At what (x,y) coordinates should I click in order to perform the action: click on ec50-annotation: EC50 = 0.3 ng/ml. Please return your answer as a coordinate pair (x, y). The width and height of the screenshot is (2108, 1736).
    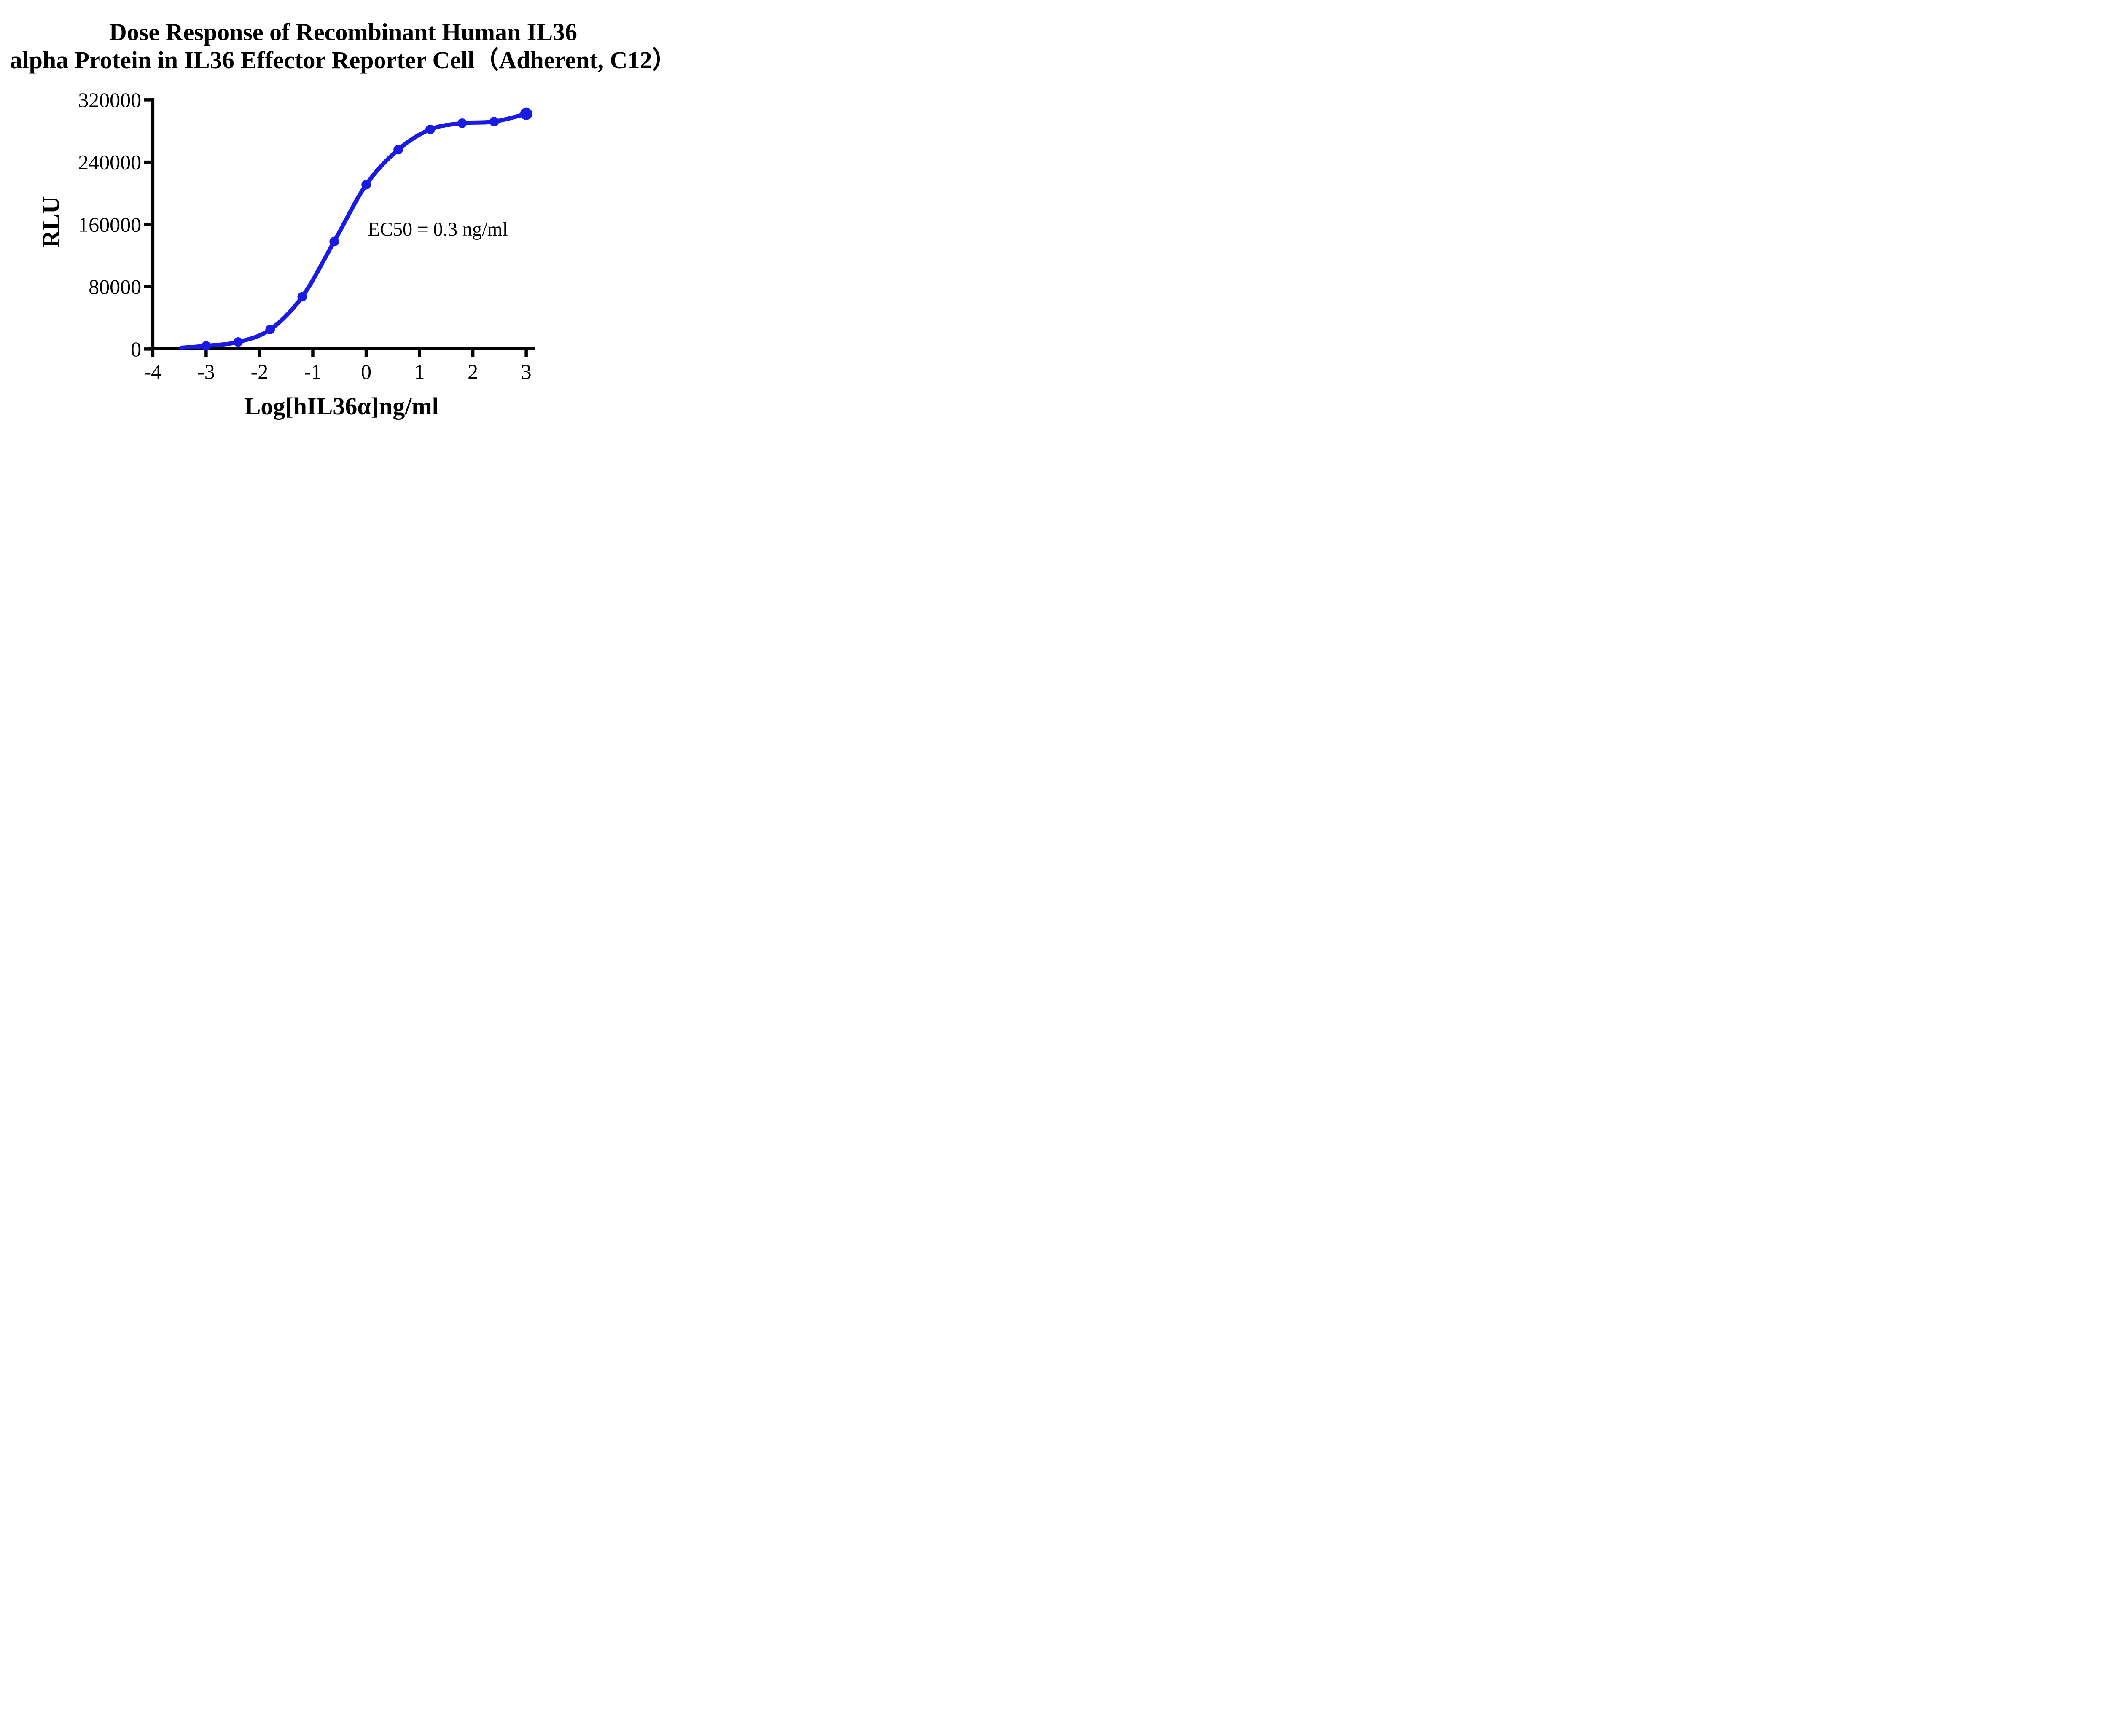
    Looking at the image, I should click on (438, 229).